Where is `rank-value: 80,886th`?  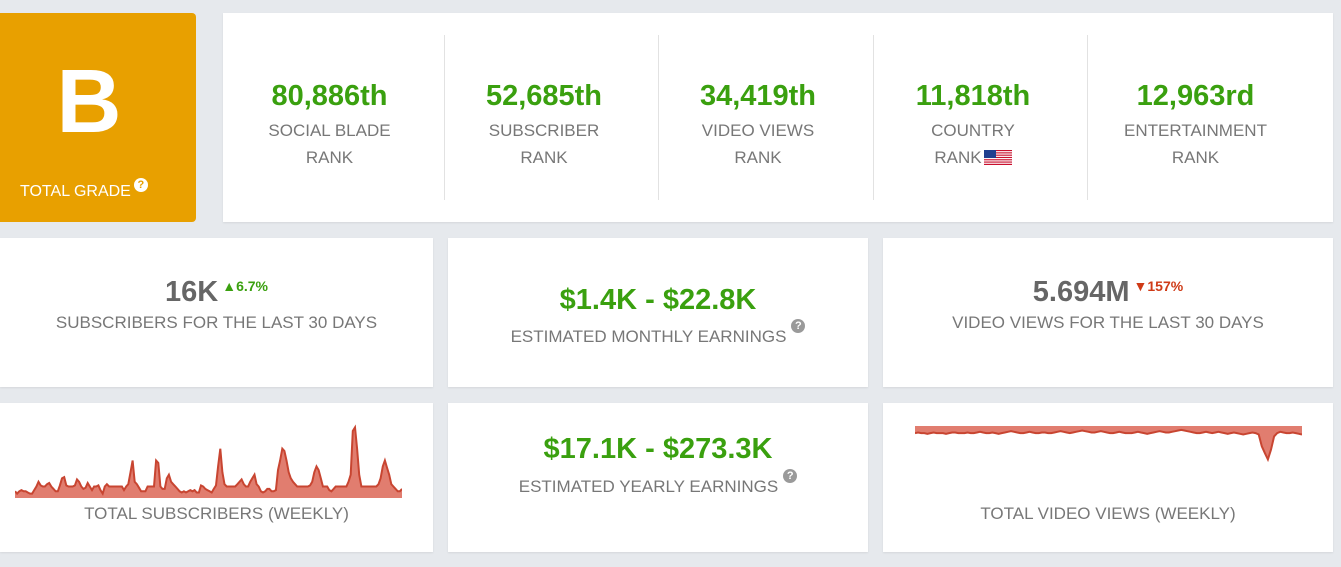 rank-value: 80,886th is located at coordinates (329, 96).